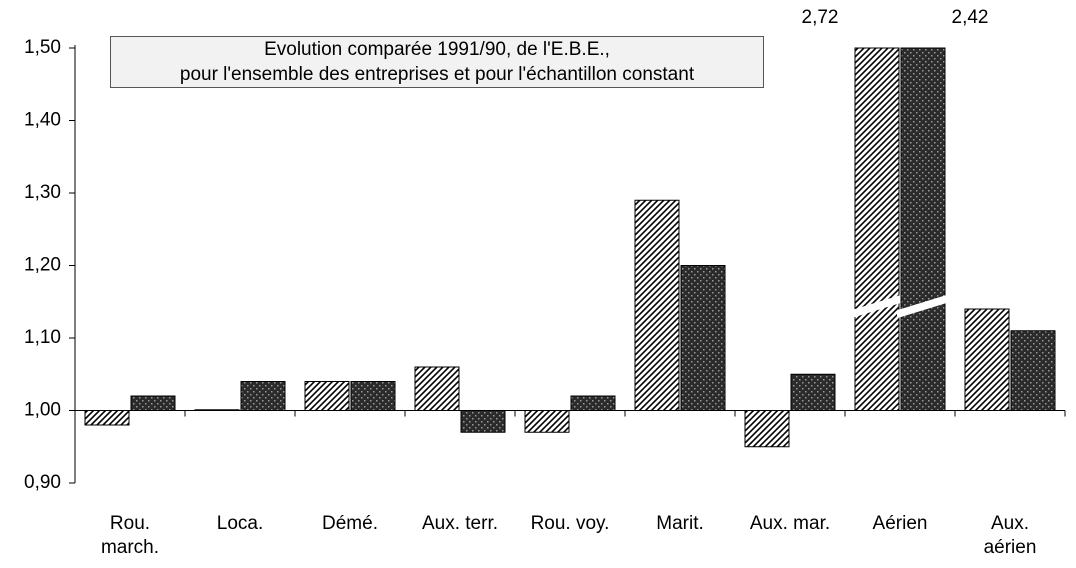 This screenshot has width=1076, height=568. Describe the element at coordinates (570, 523) in the screenshot. I see `x-tick-label: Rou. voy.` at that location.